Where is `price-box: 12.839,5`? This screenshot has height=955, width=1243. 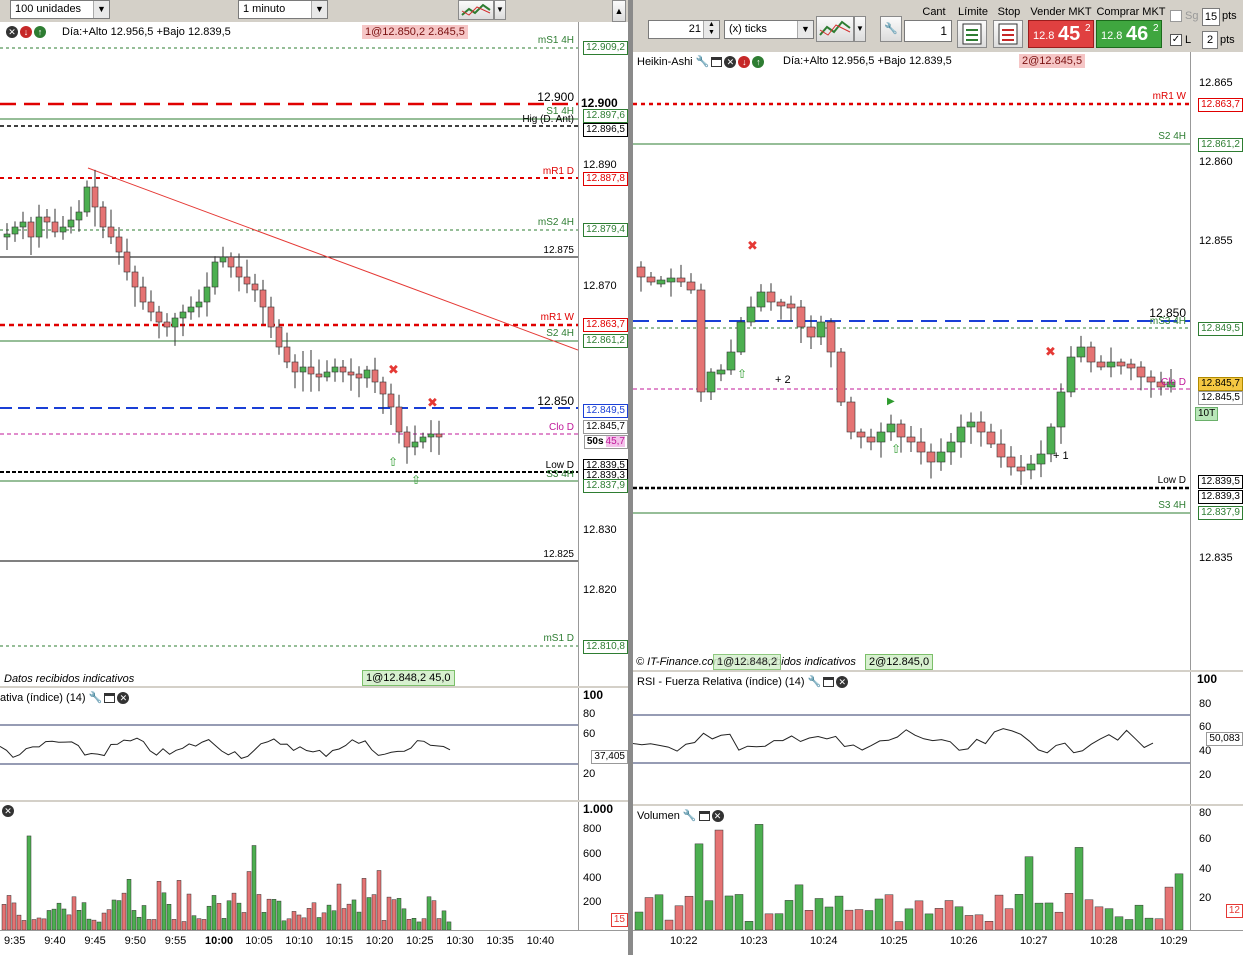
price-box: 12.839,5 is located at coordinates (1220, 482).